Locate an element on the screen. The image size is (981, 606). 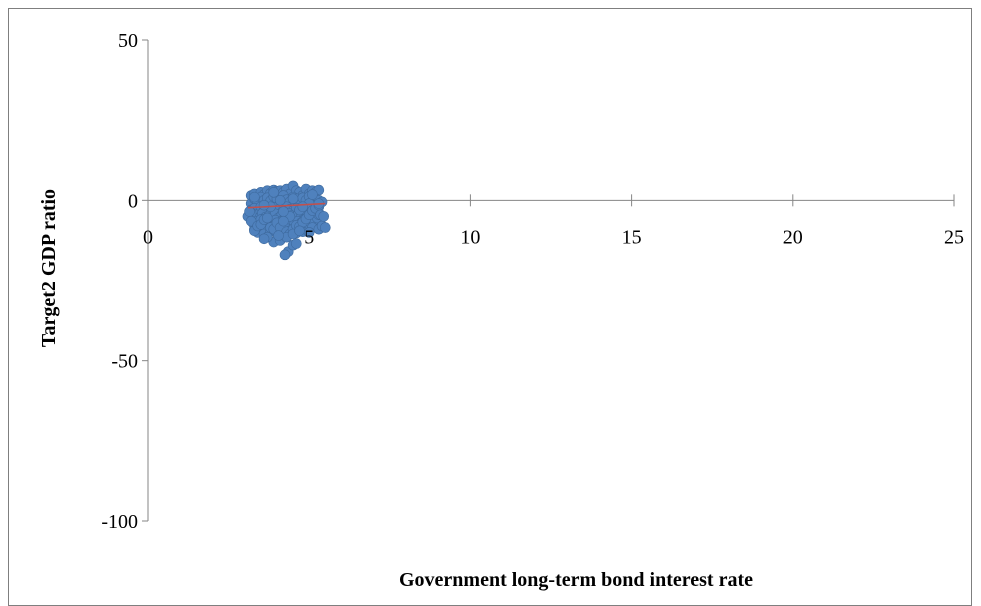
x-tick-label: 10 is located at coordinates (470, 237).